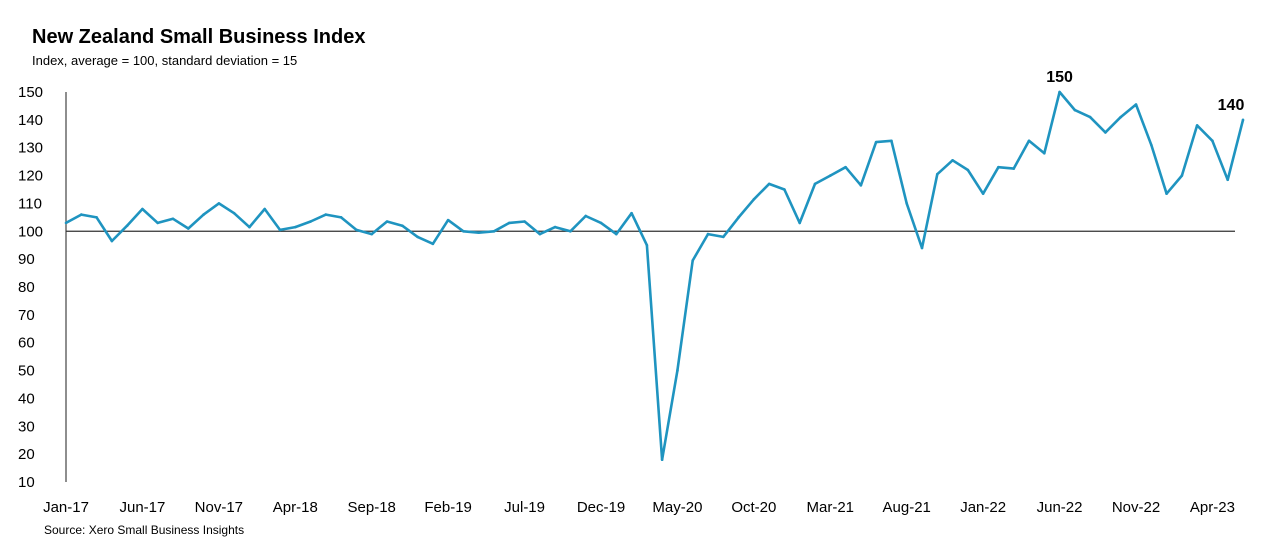 Image resolution: width=1265 pixels, height=555 pixels. What do you see at coordinates (26, 287) in the screenshot?
I see `y-tick-label: 80` at bounding box center [26, 287].